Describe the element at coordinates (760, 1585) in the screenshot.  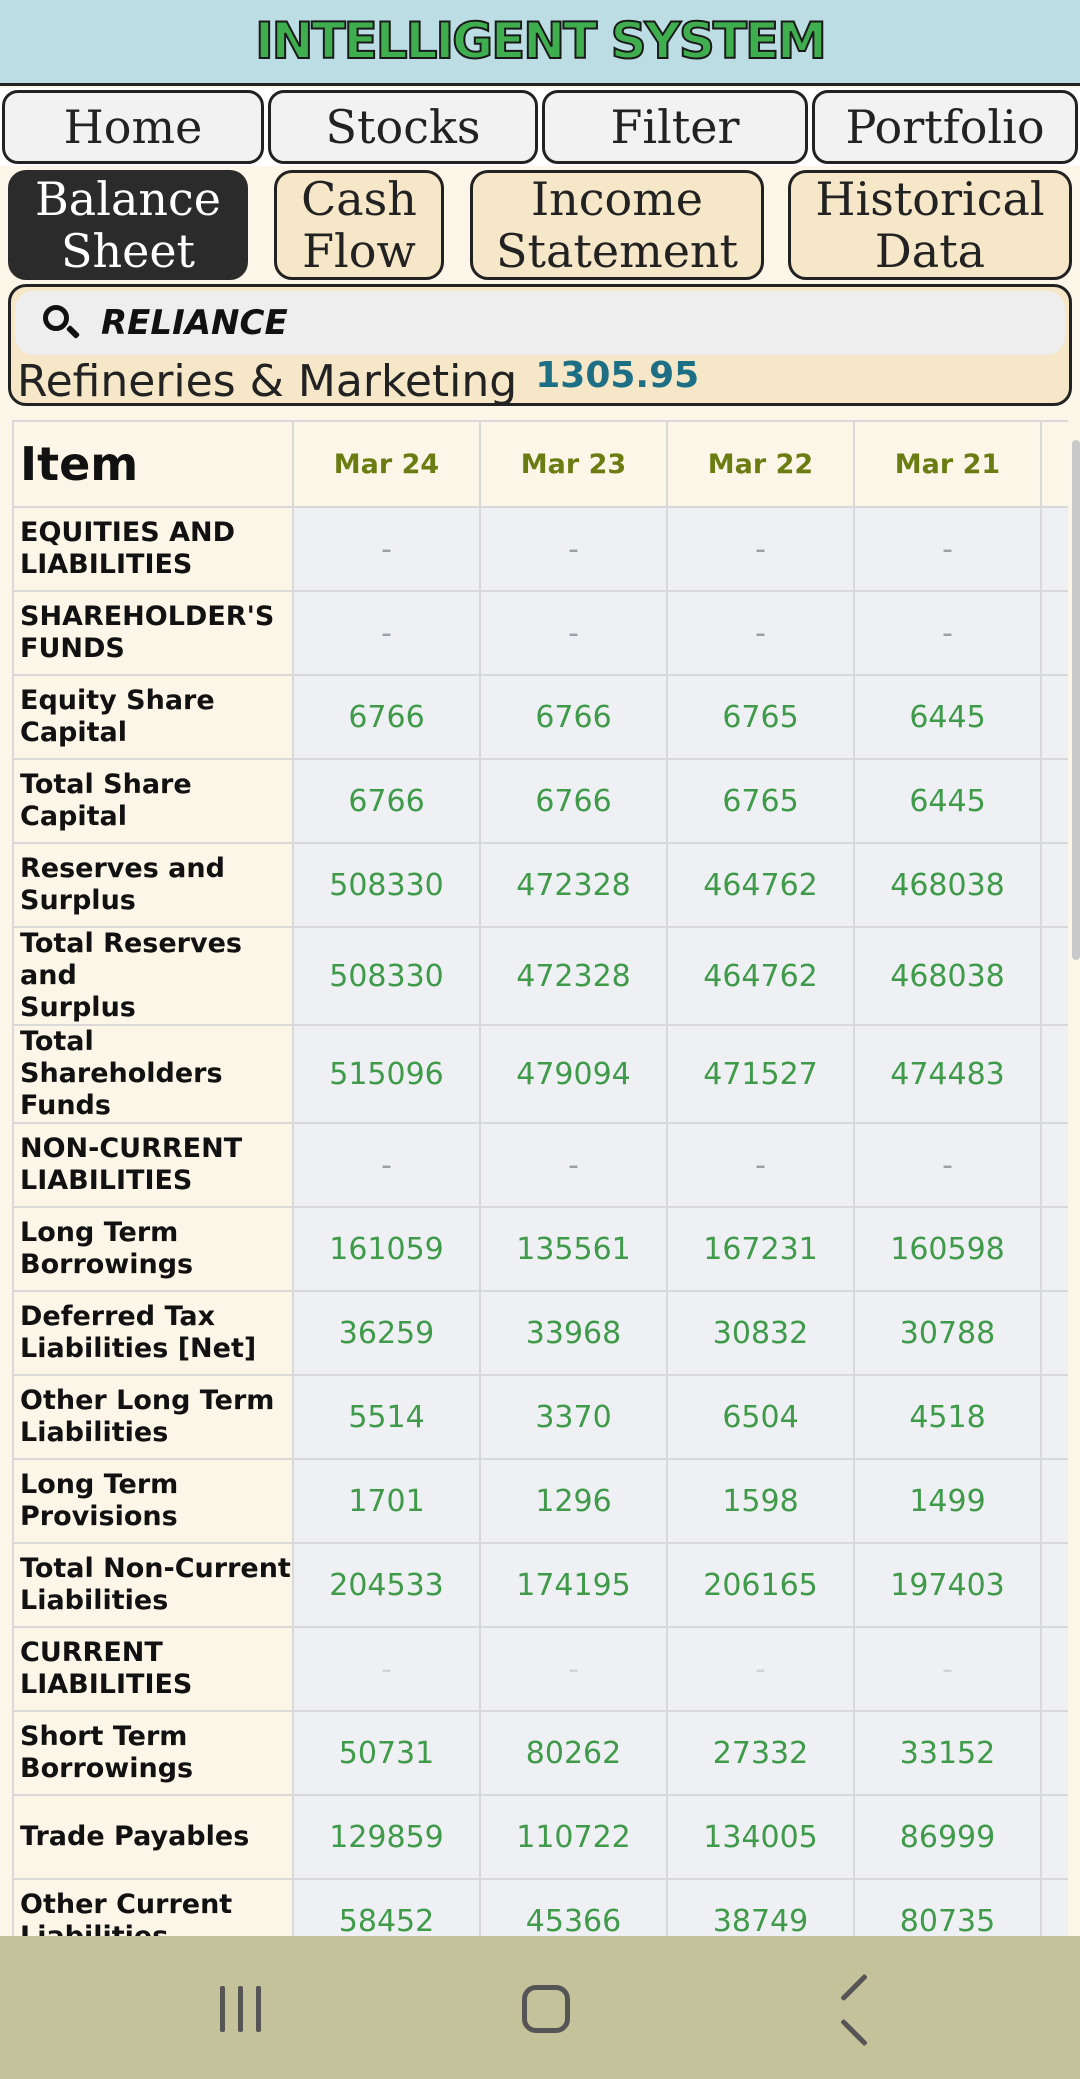
I see `cell-value: 206165` at that location.